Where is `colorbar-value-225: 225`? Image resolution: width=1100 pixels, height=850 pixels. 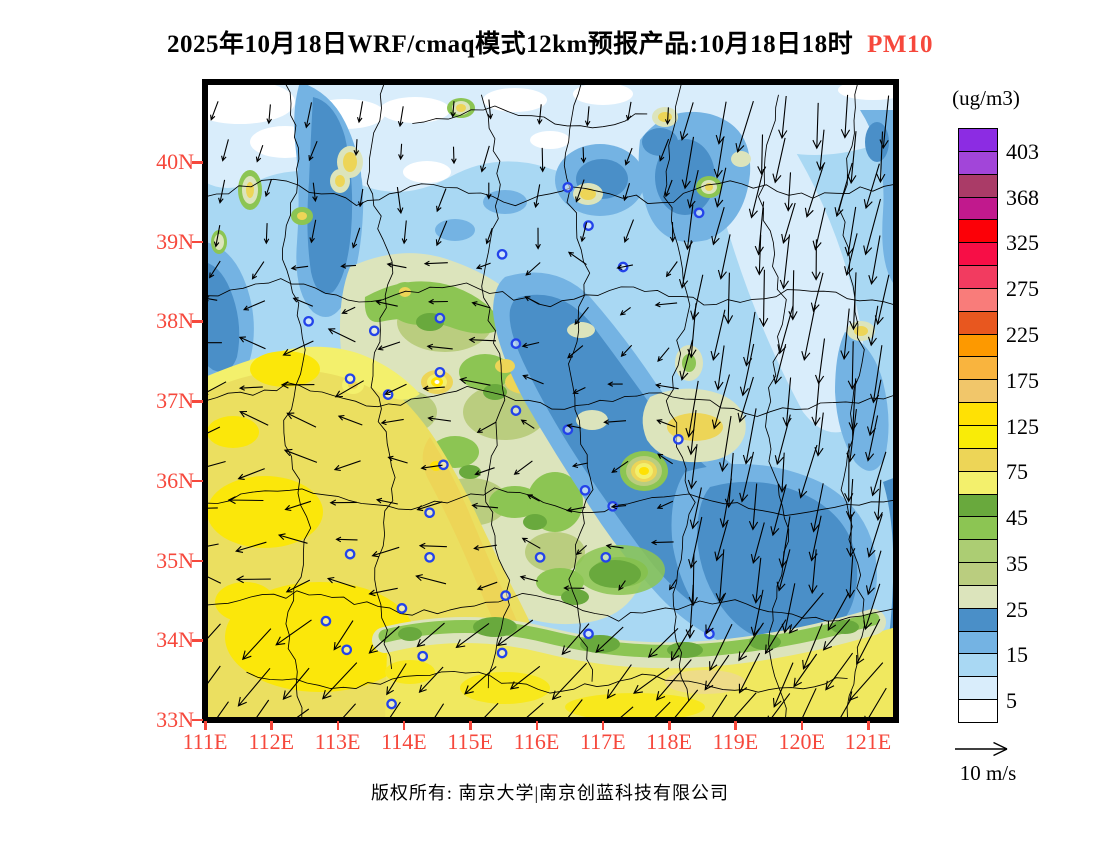 colorbar-value-225: 225 is located at coordinates (1022, 334).